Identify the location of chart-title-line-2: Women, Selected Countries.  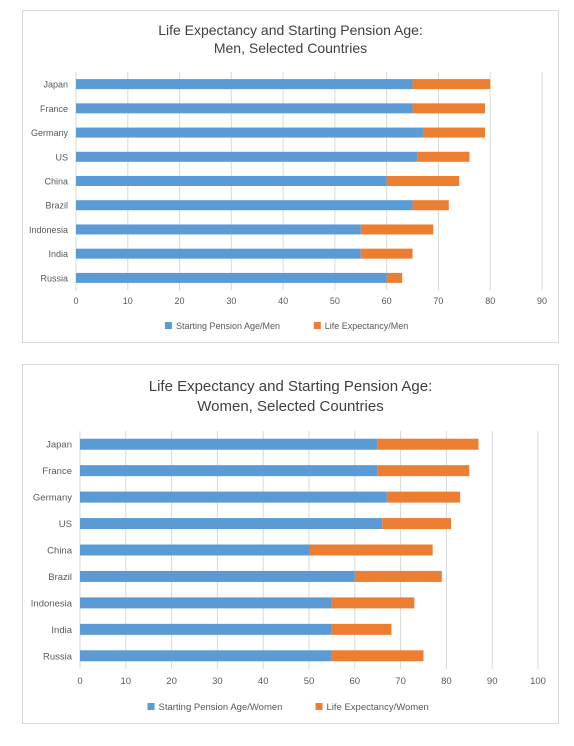
(290, 406).